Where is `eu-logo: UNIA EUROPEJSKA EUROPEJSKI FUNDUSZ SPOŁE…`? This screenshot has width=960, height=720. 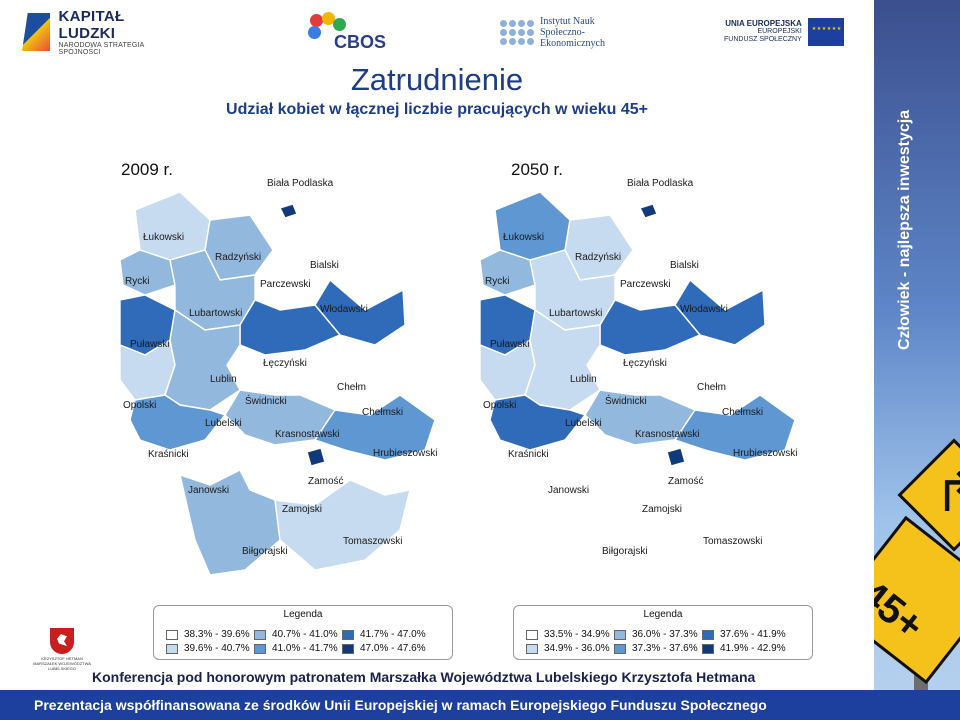
eu-logo: UNIA EUROPEJSKA EUROPEJSKI FUNDUSZ SPOŁE… is located at coordinates (786, 32).